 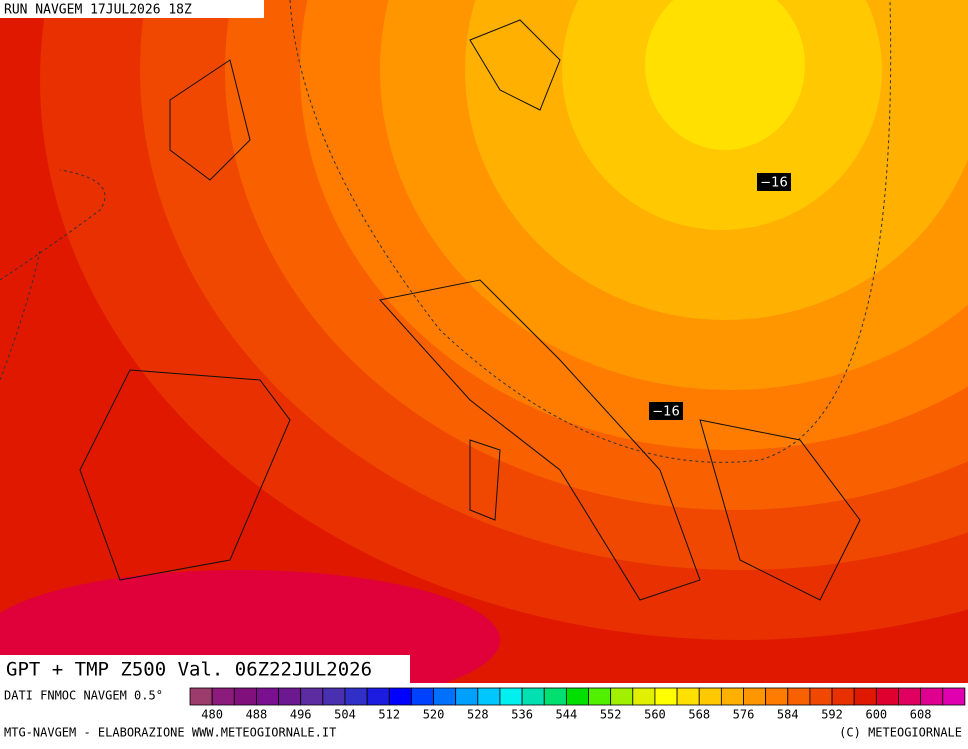 What do you see at coordinates (522, 715) in the screenshot?
I see `colorbar-tick-label: 536` at bounding box center [522, 715].